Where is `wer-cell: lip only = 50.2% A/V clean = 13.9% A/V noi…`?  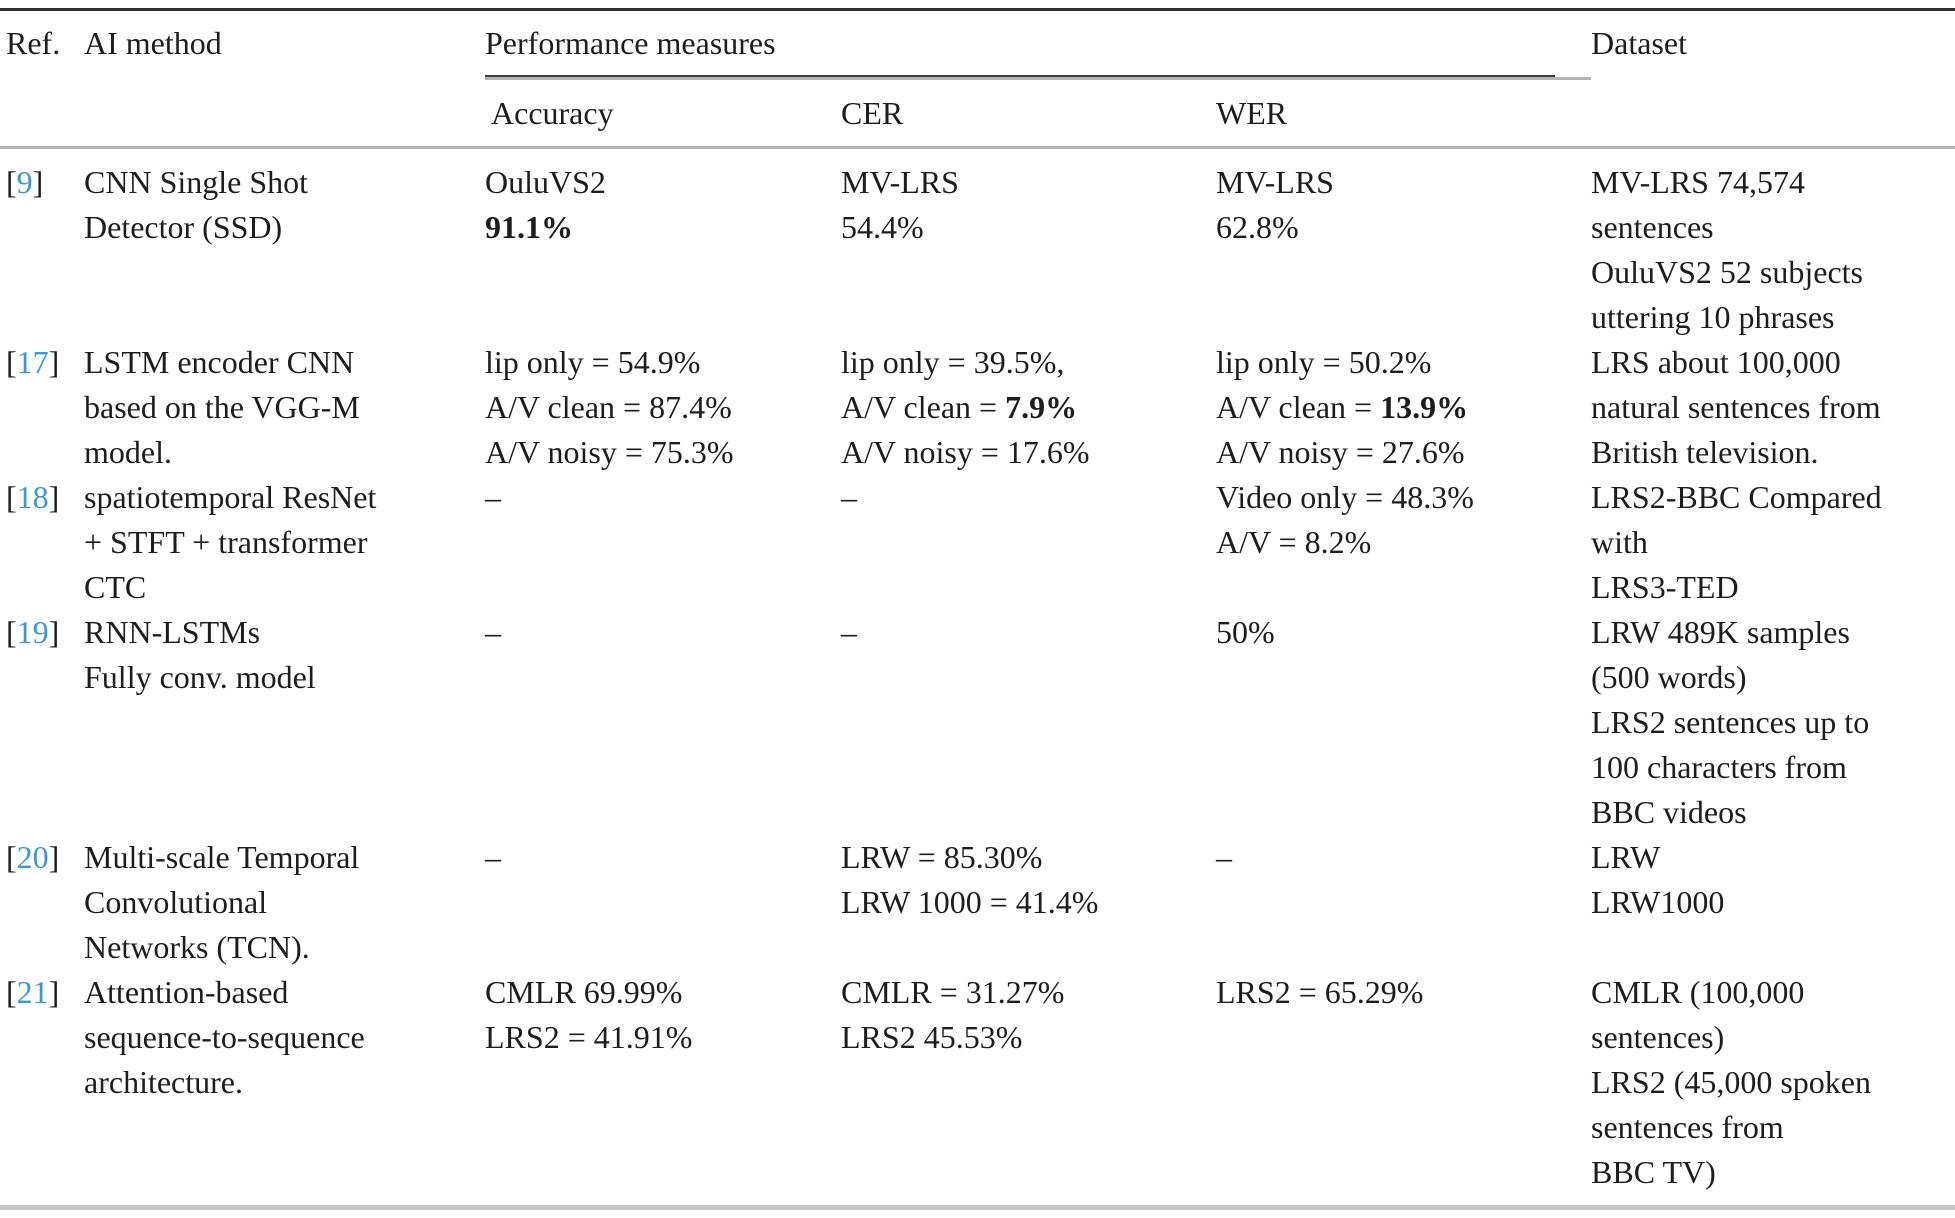
wer-cell: lip only = 50.2% A/V clean = 13.9% A/V noi… is located at coordinates (1403, 407).